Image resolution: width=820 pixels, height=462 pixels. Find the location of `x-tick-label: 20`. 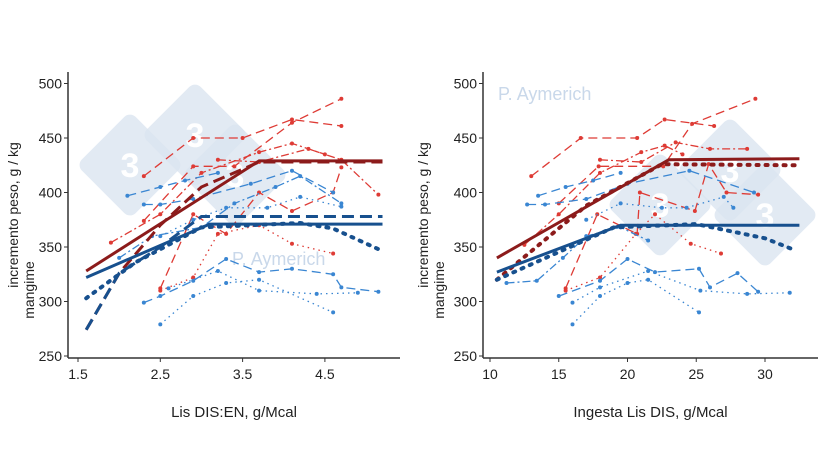

x-tick-label: 20 is located at coordinates (628, 374).